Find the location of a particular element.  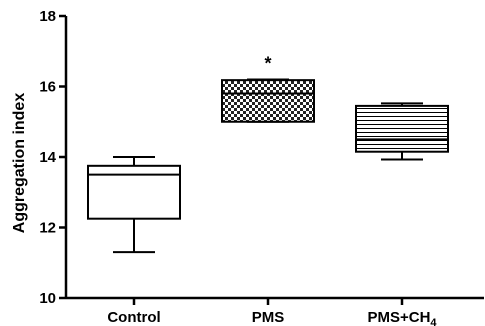

y-axis-title: Aggregation index is located at coordinates (19, 163).